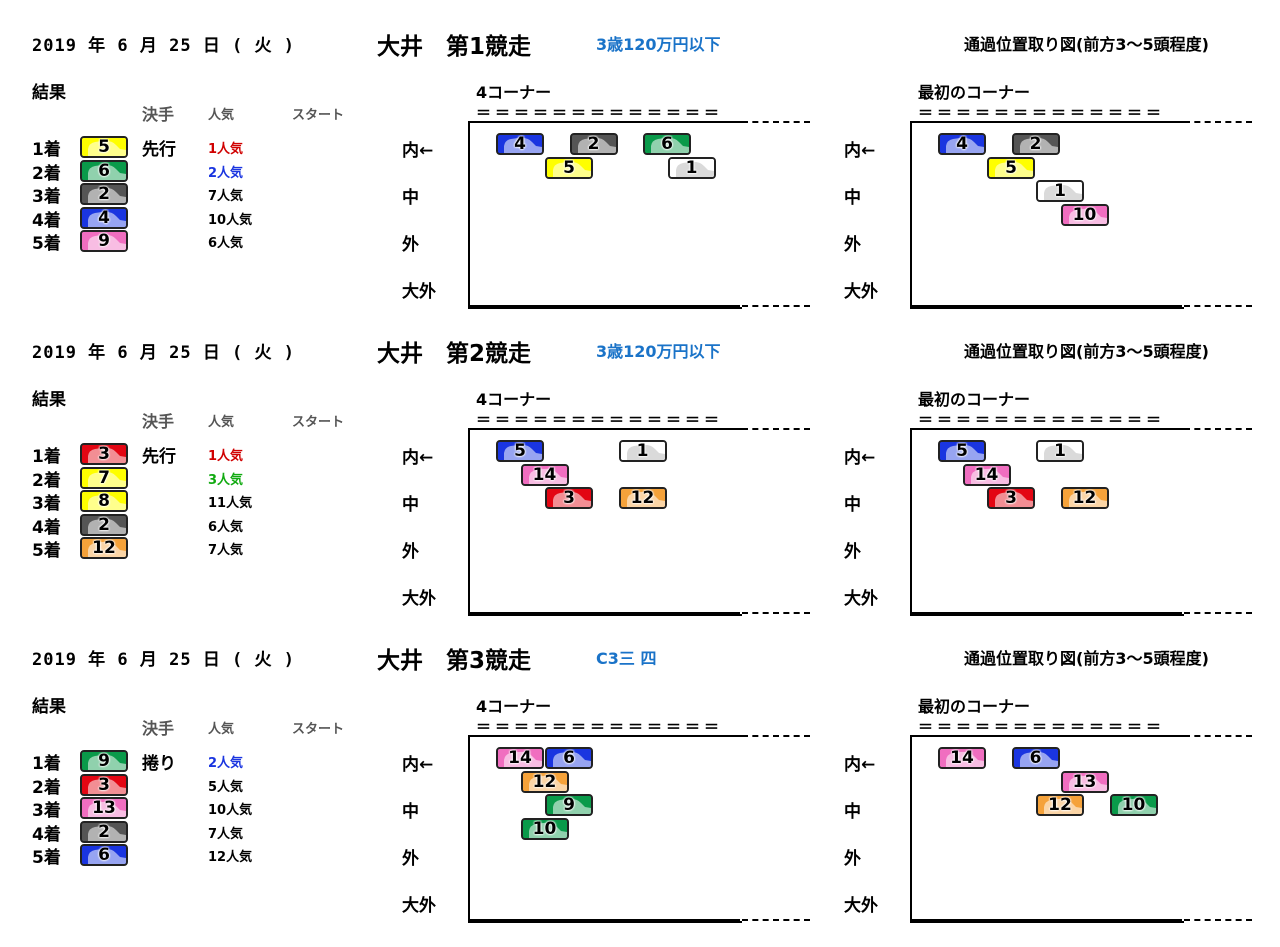  Describe the element at coordinates (46, 504) in the screenshot. I see `finish-place: 3着` at that location.